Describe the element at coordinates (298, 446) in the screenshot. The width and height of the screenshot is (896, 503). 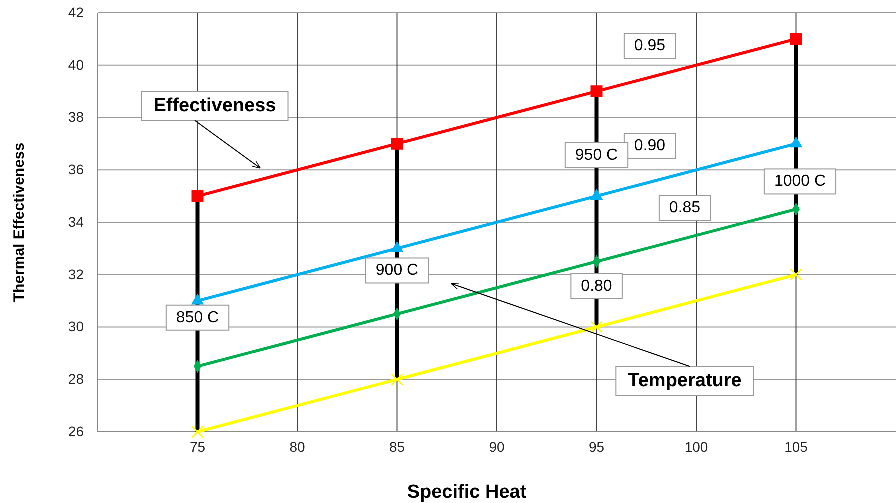
I see `x-tick-label: 80` at that location.